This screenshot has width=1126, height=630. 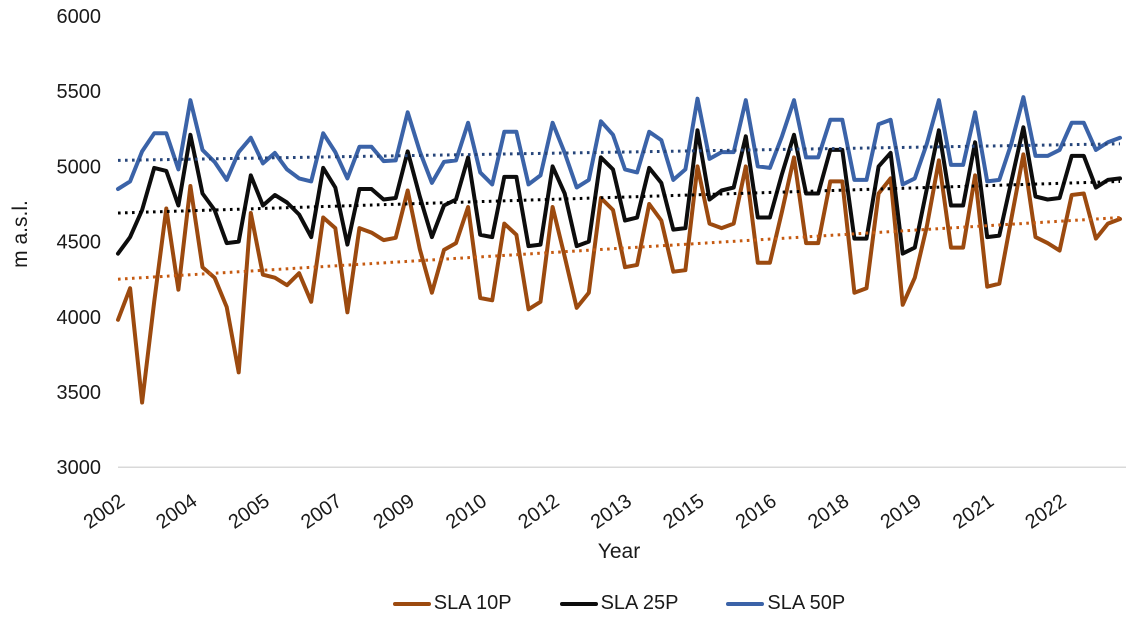 I want to click on x-tick-label: 2012, so click(x=538, y=512).